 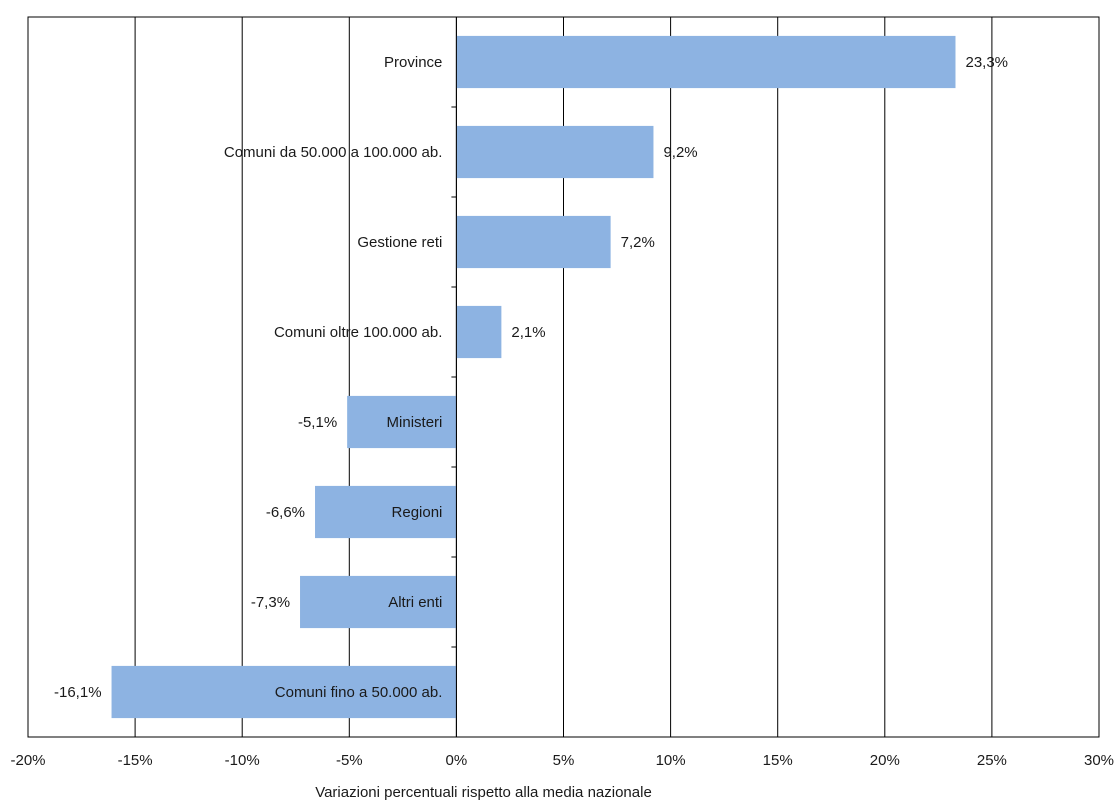 What do you see at coordinates (528, 332) in the screenshot?
I see `data-label-3: 2,1%` at bounding box center [528, 332].